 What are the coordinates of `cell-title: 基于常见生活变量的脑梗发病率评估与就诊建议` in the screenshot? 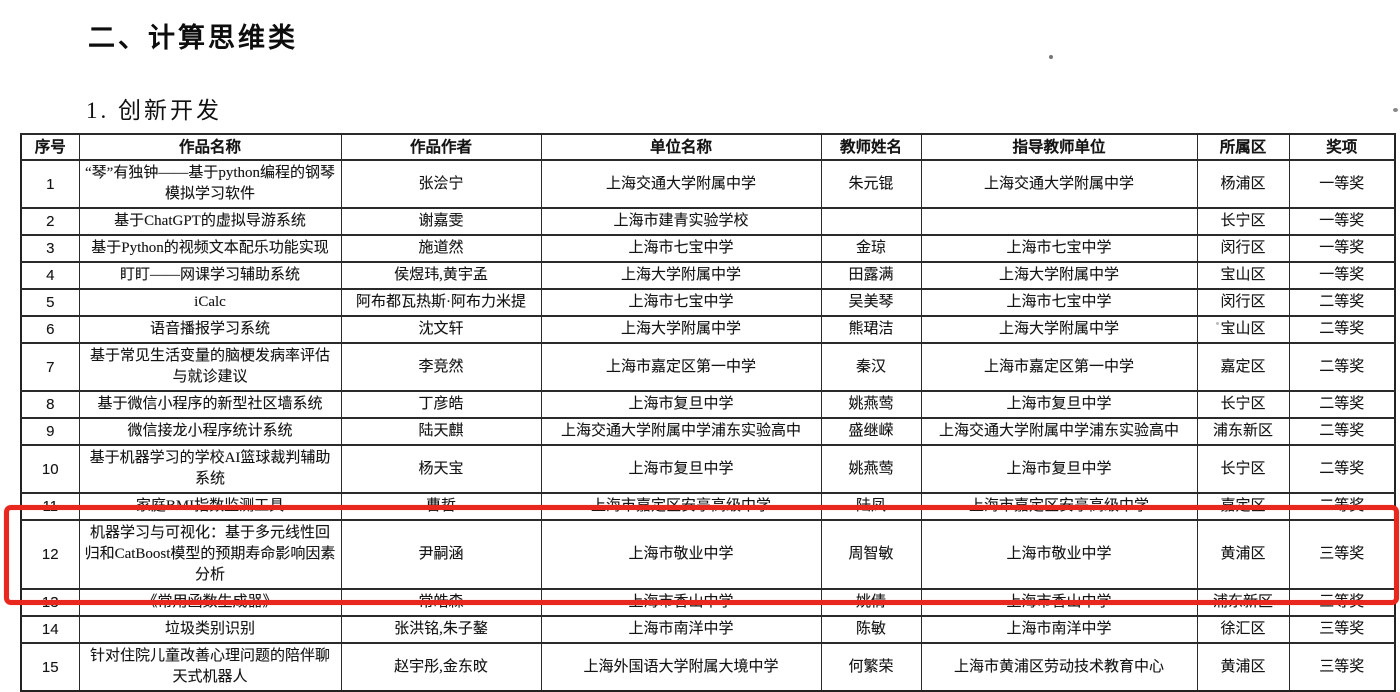 It's located at (210, 367).